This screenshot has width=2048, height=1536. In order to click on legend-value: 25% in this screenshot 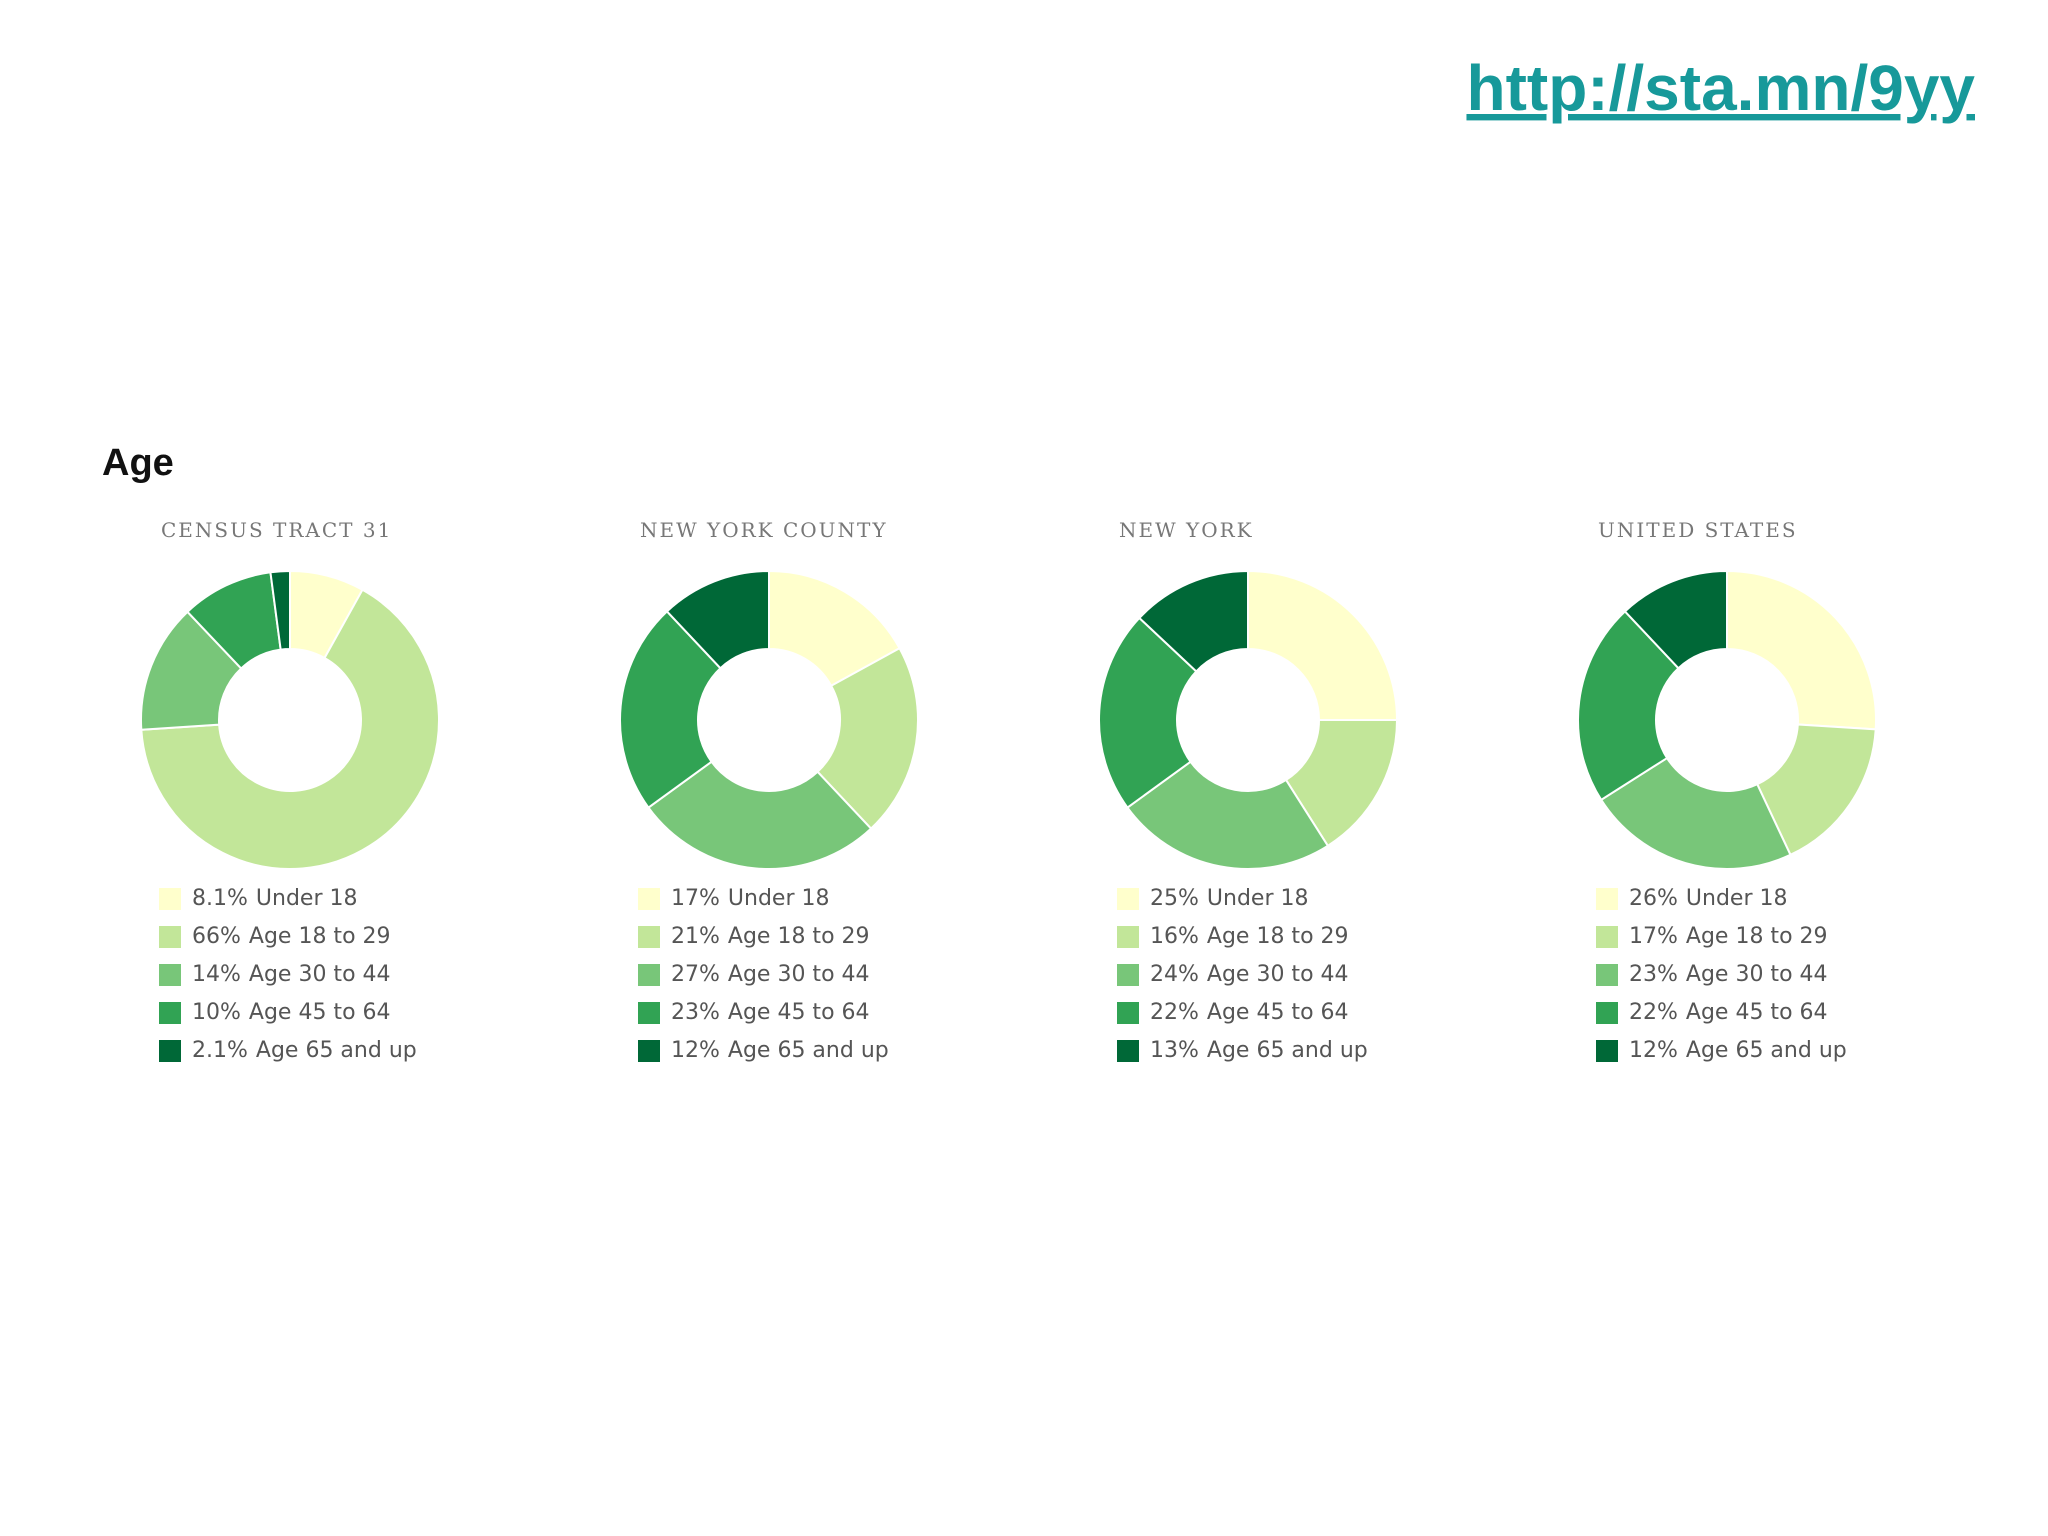, I will do `click(1174, 898)`.